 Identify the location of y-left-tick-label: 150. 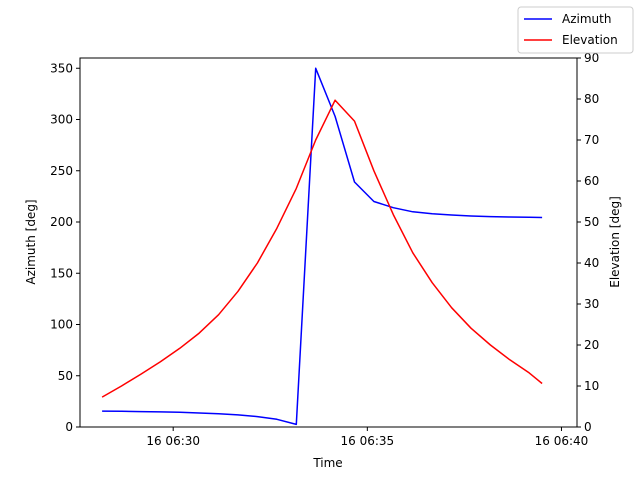
(61, 273).